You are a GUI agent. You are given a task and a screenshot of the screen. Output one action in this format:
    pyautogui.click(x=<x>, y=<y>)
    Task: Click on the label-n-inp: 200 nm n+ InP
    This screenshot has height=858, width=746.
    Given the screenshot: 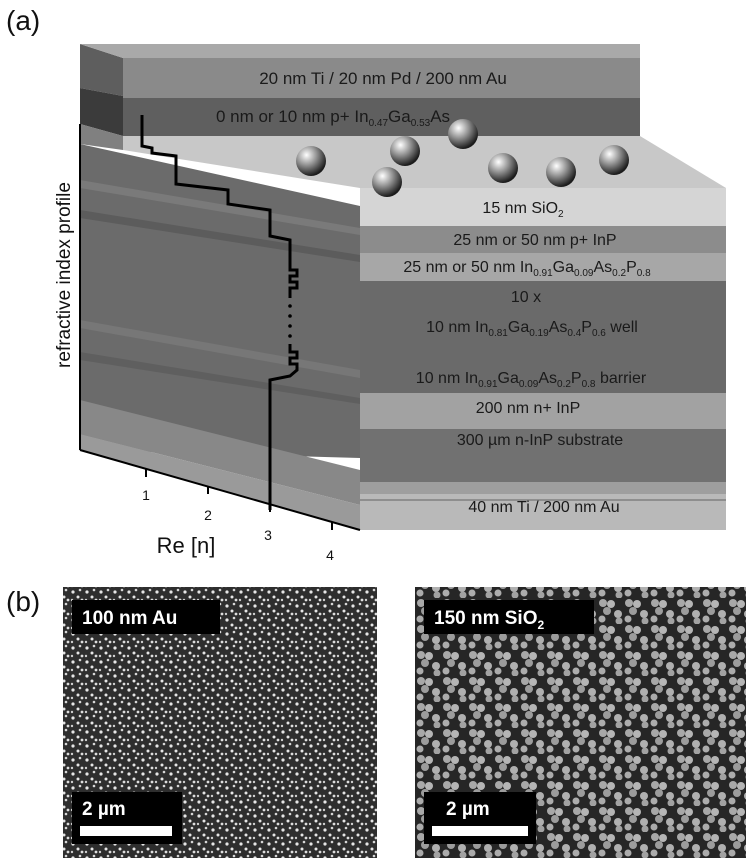 What is the action you would take?
    pyautogui.click(x=528, y=408)
    